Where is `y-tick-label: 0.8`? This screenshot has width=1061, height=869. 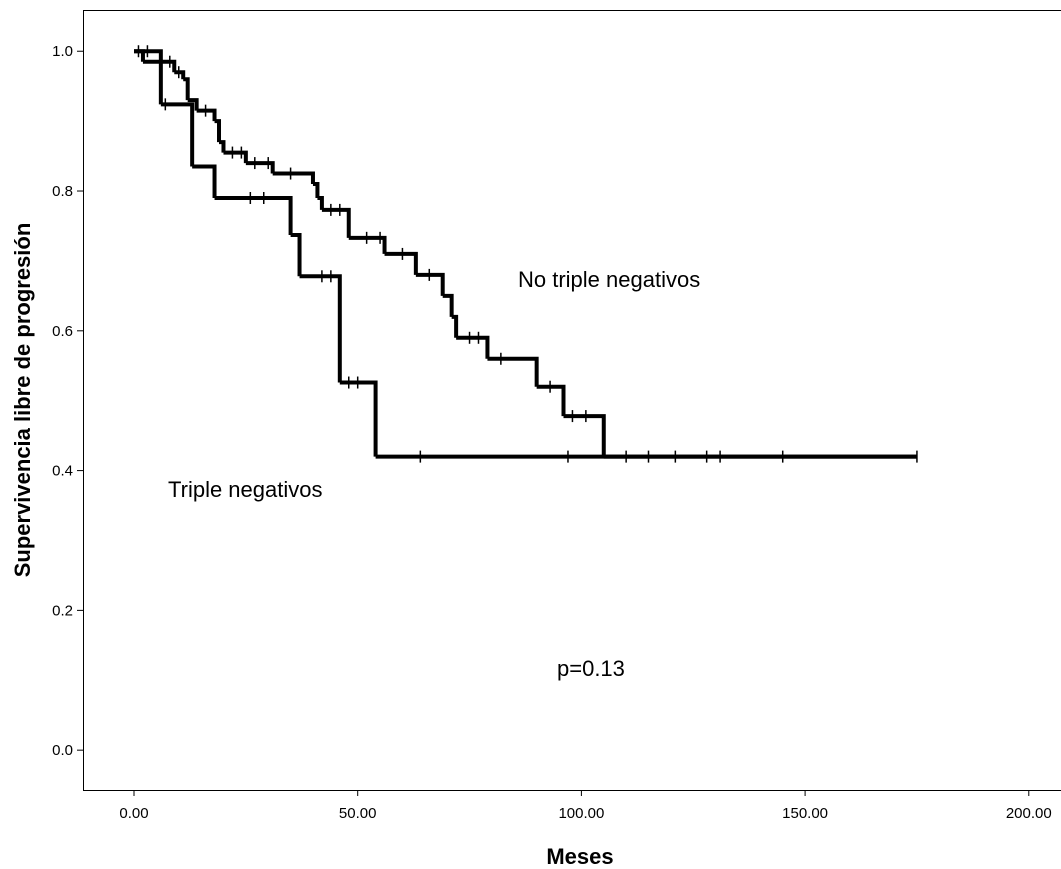
y-tick-label: 0.8 is located at coordinates (62, 191).